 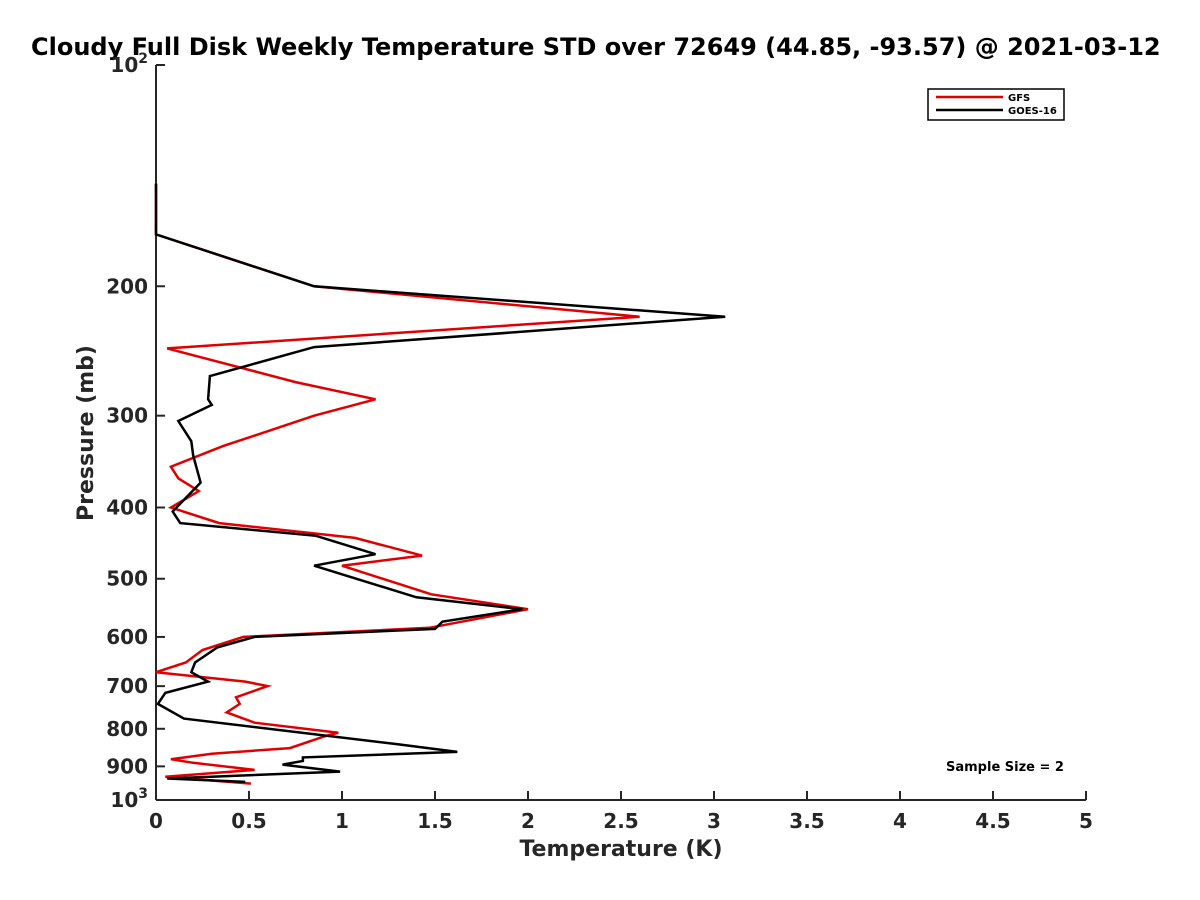 What do you see at coordinates (127, 729) in the screenshot?
I see `y-tick-label: 800` at bounding box center [127, 729].